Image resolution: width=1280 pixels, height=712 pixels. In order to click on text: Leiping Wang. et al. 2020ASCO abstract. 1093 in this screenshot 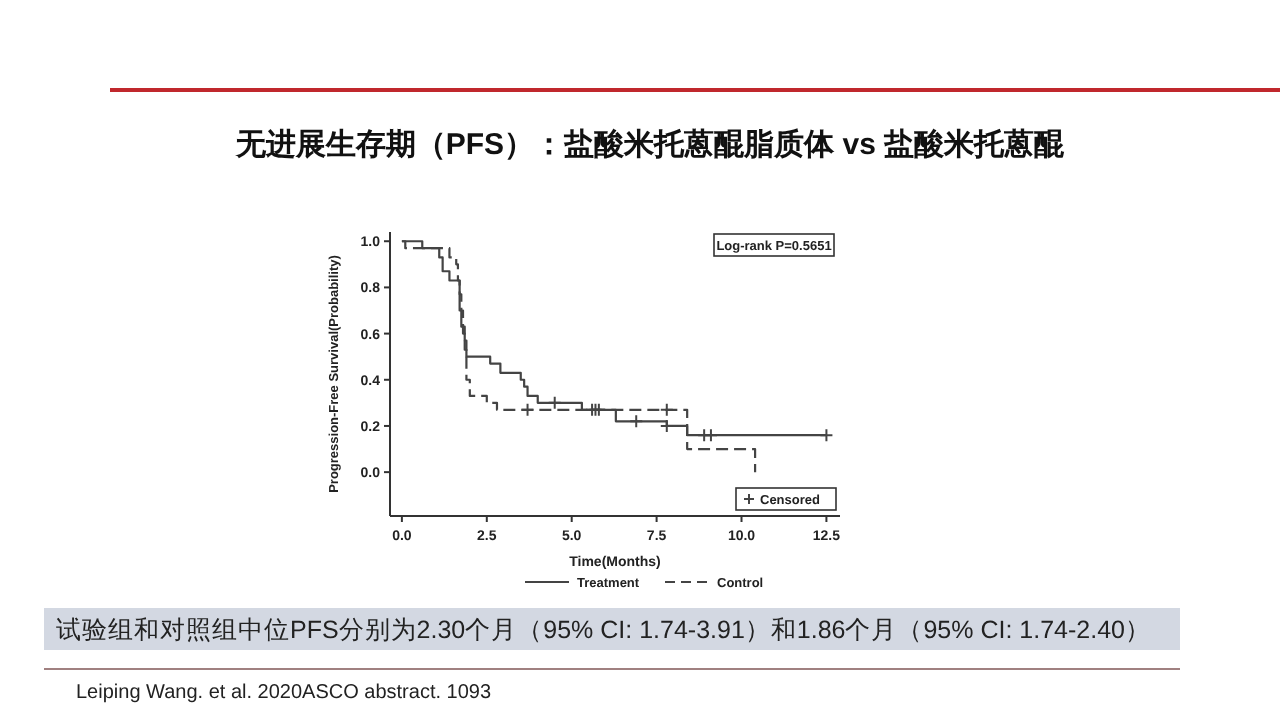, I will do `click(284, 693)`.